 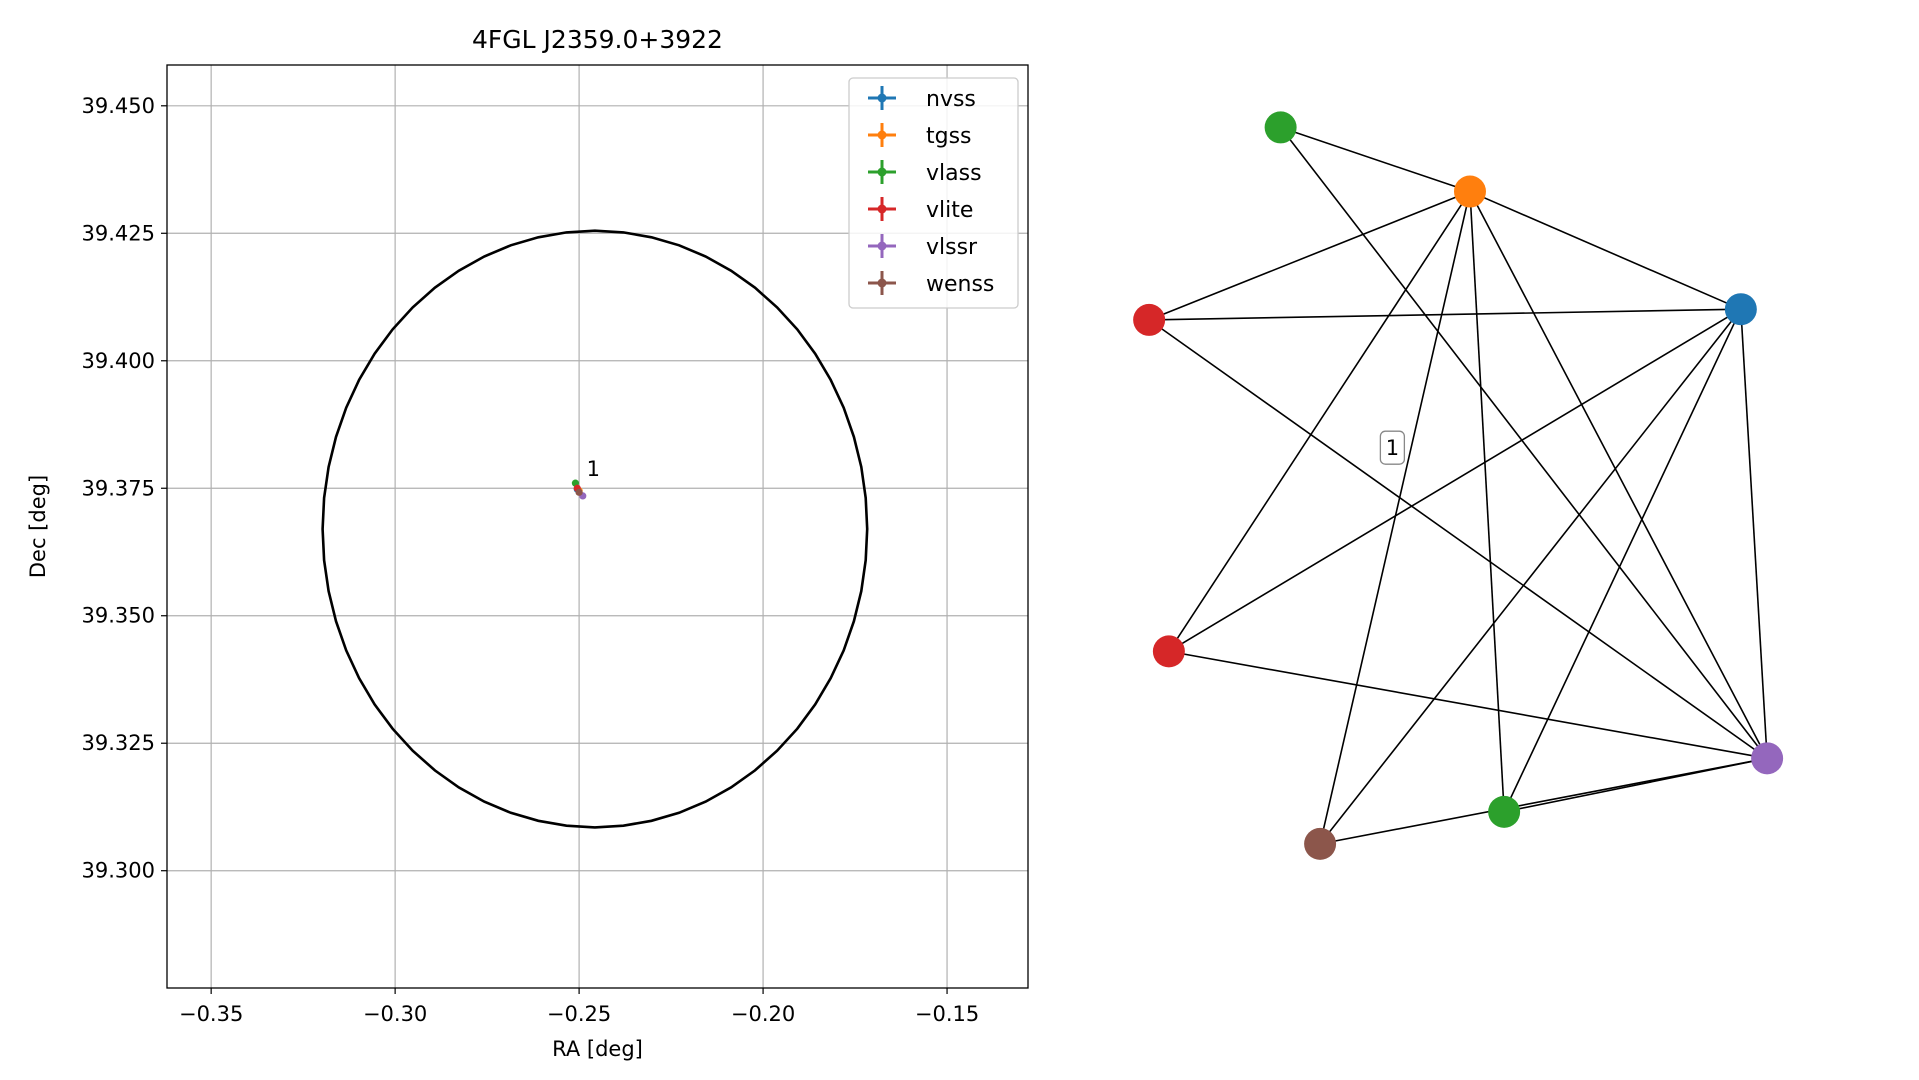 I want to click on legend-entry-vlite: vlite, so click(x=920, y=210).